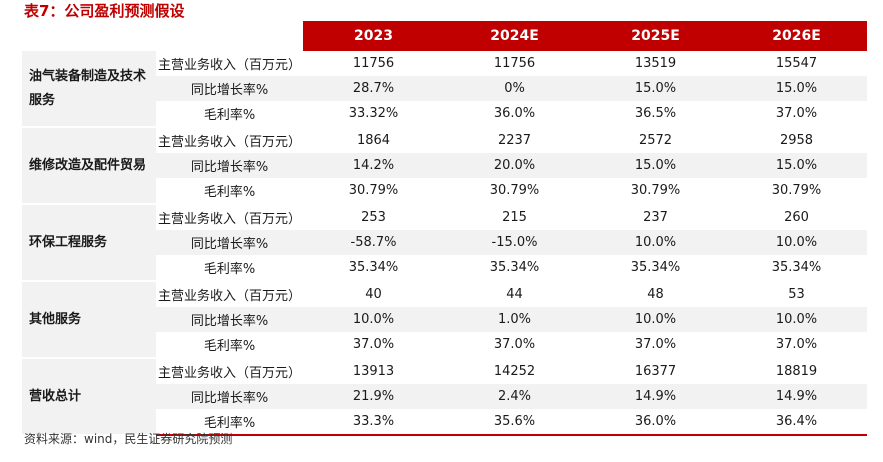 This screenshot has width=883, height=462. Describe the element at coordinates (104, 11) in the screenshot. I see `table-title: 表7：公司盈利预测假设` at that location.